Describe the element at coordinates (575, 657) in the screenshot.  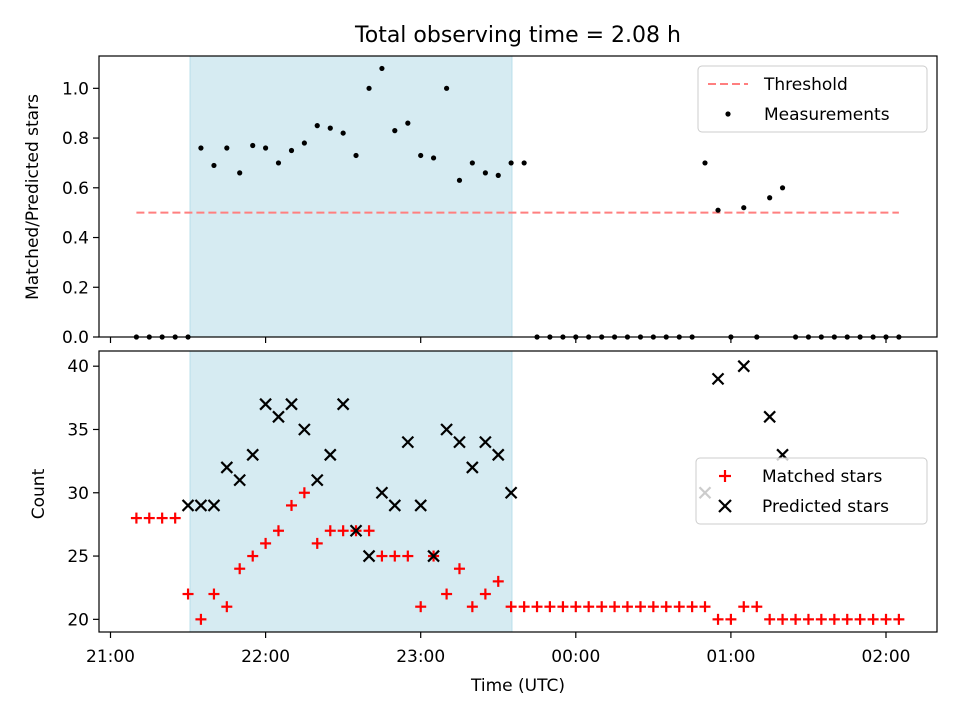
I see `x-tick-label: 00:00` at that location.